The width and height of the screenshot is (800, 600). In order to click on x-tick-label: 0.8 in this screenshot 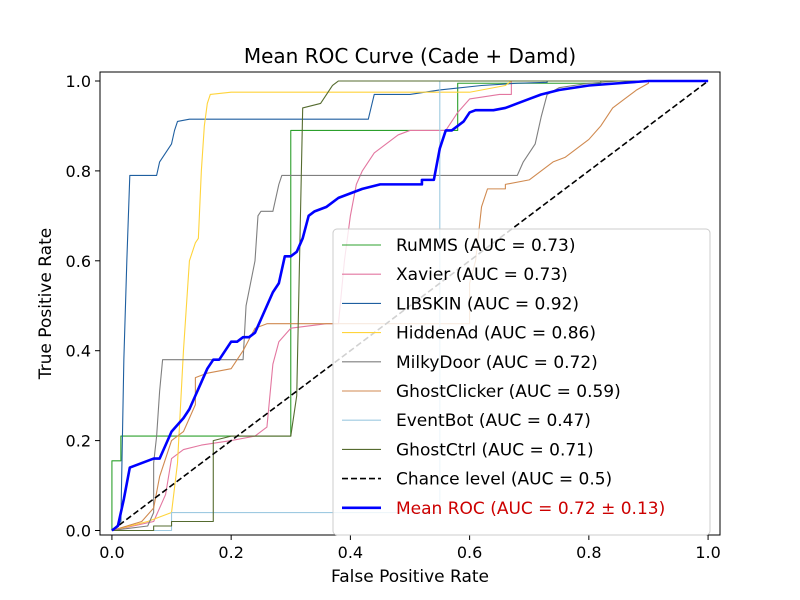, I will do `click(588, 552)`.